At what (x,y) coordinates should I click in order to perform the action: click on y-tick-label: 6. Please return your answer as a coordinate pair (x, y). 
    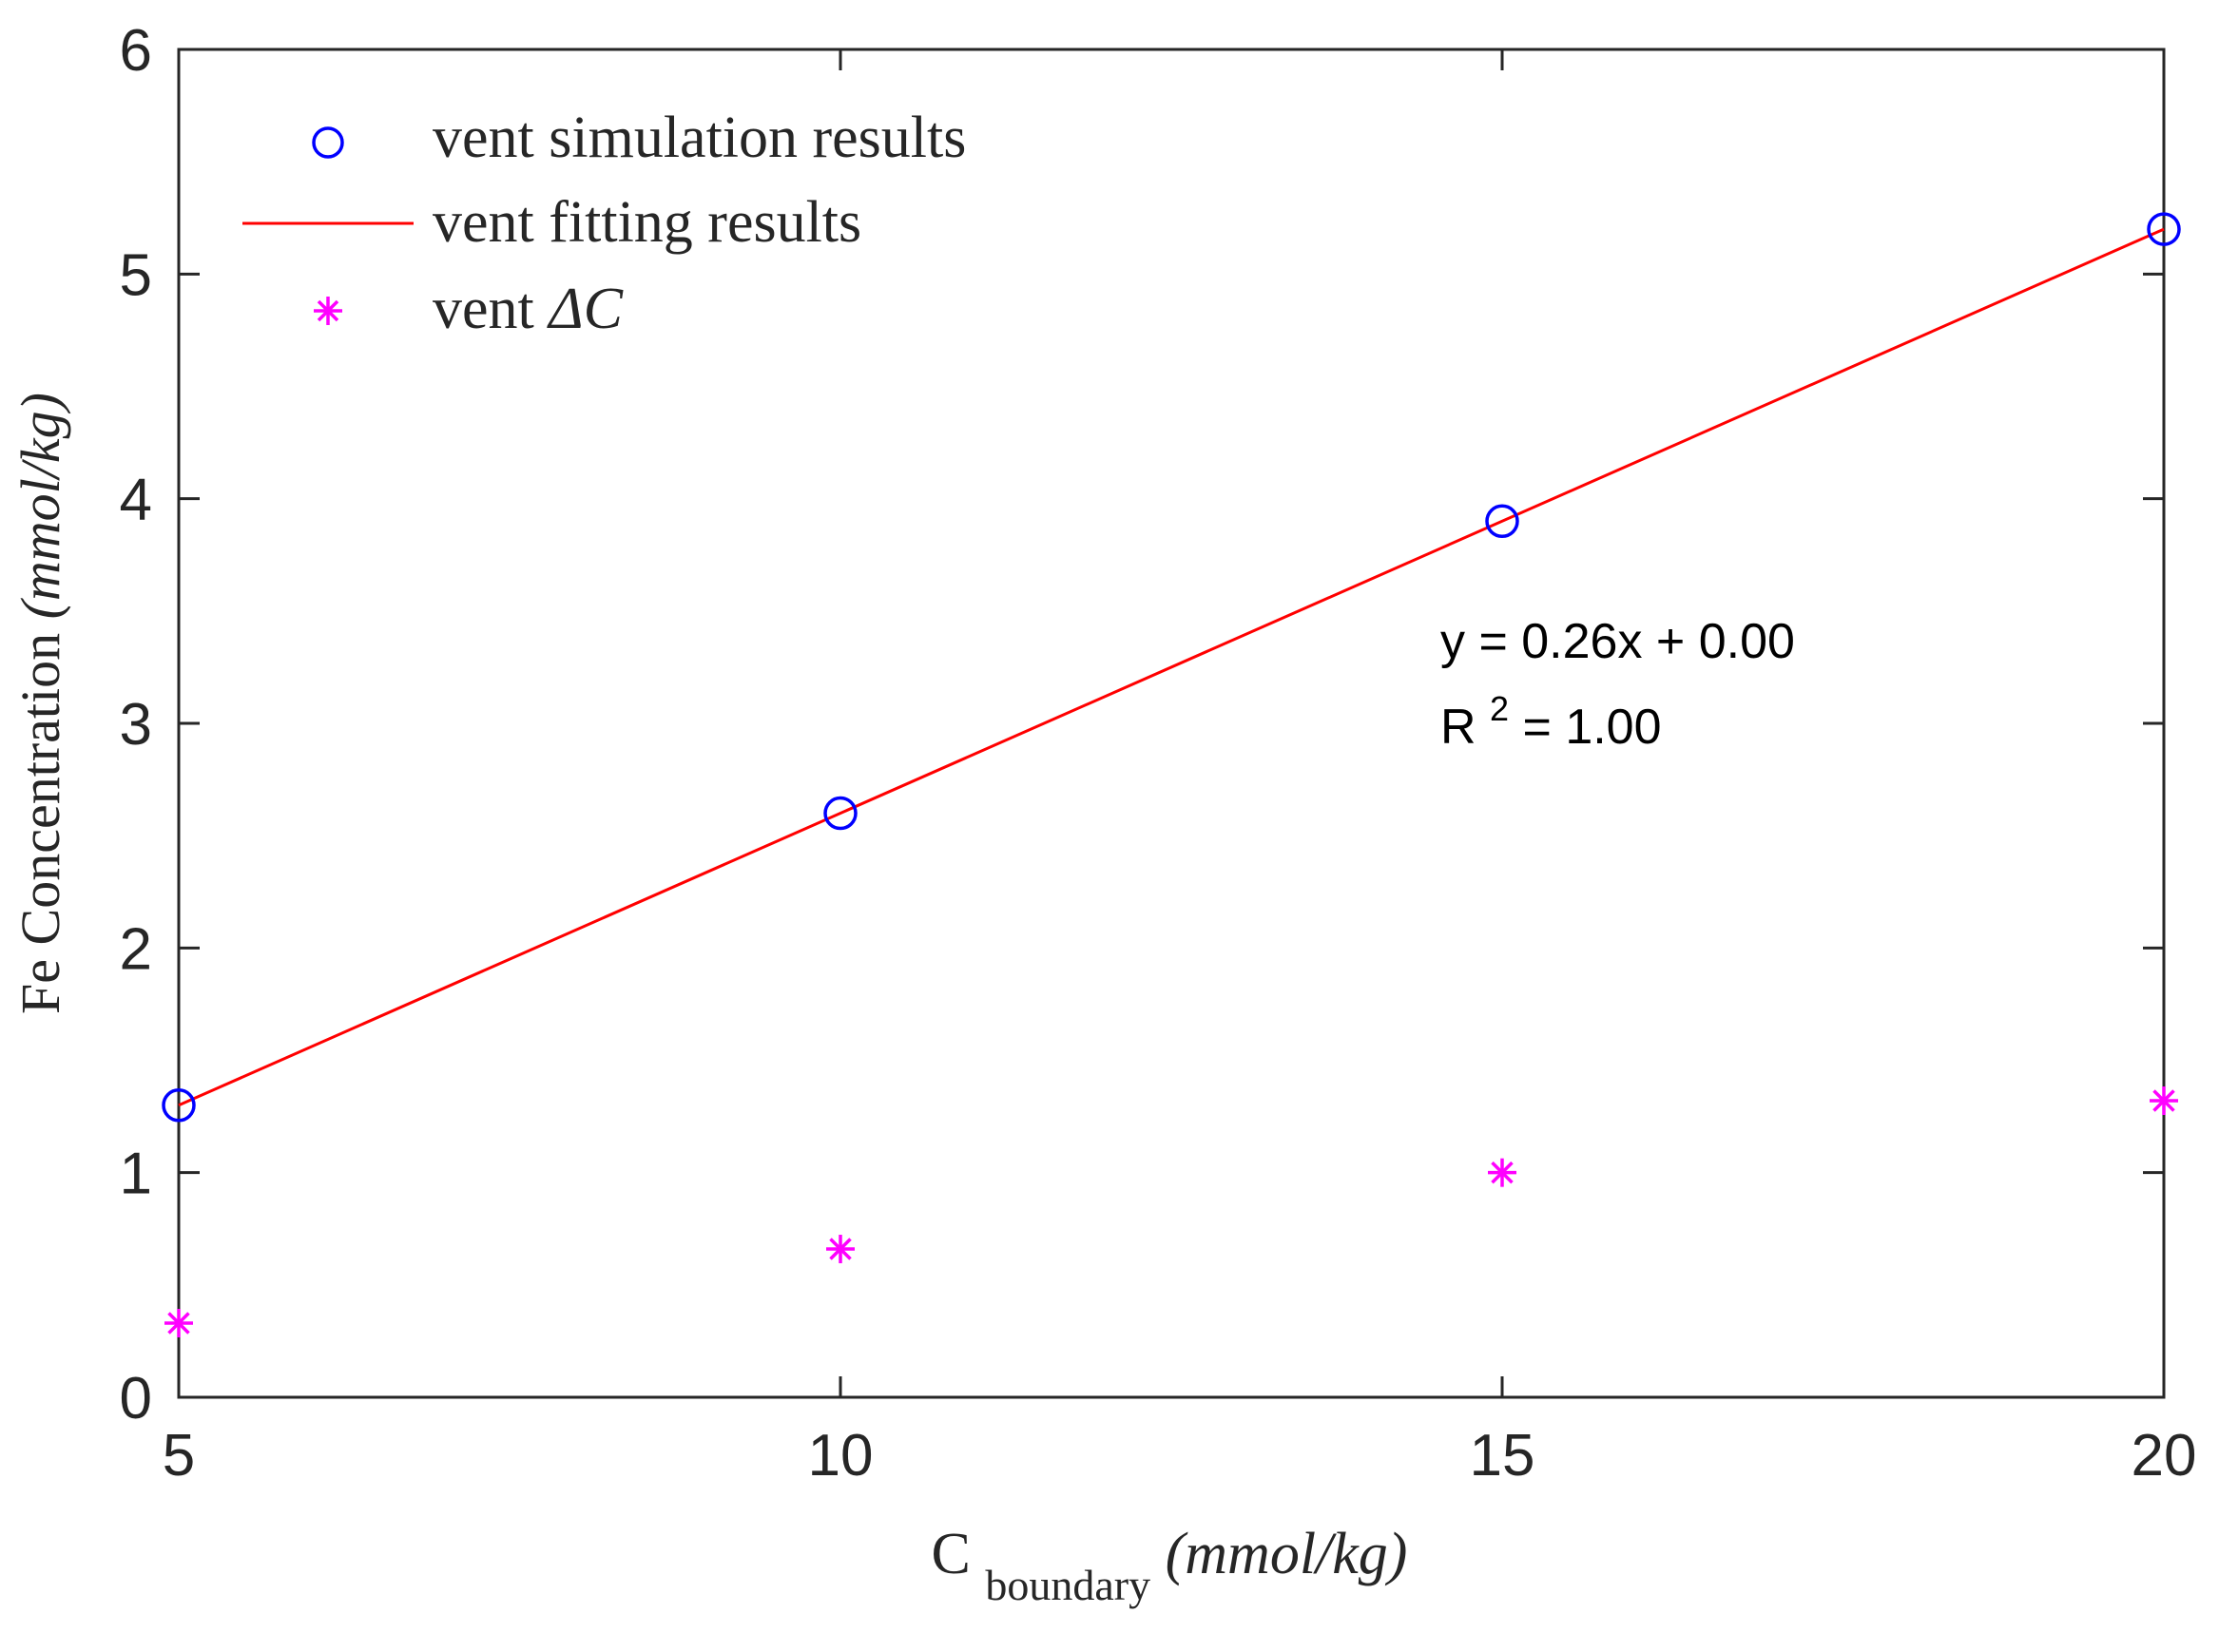
    Looking at the image, I should click on (136, 51).